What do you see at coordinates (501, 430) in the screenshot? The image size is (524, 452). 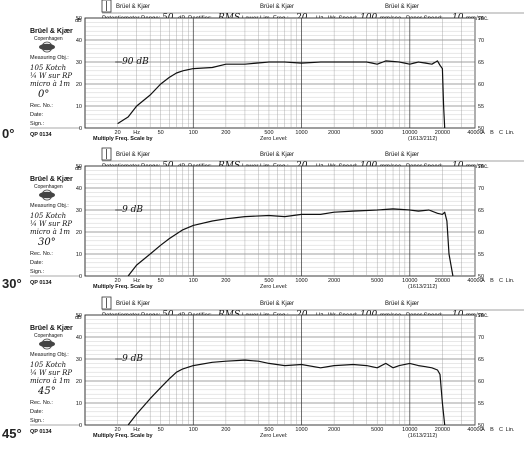 I see `weighting-label: C` at bounding box center [501, 430].